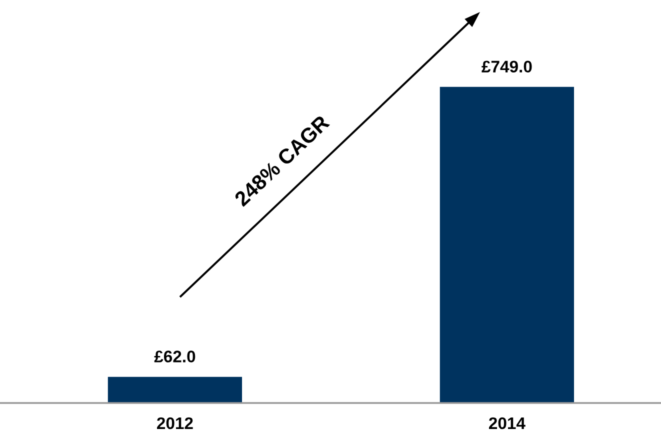 The width and height of the screenshot is (661, 436). What do you see at coordinates (507, 423) in the screenshot?
I see `x-tick-label: 2014` at bounding box center [507, 423].